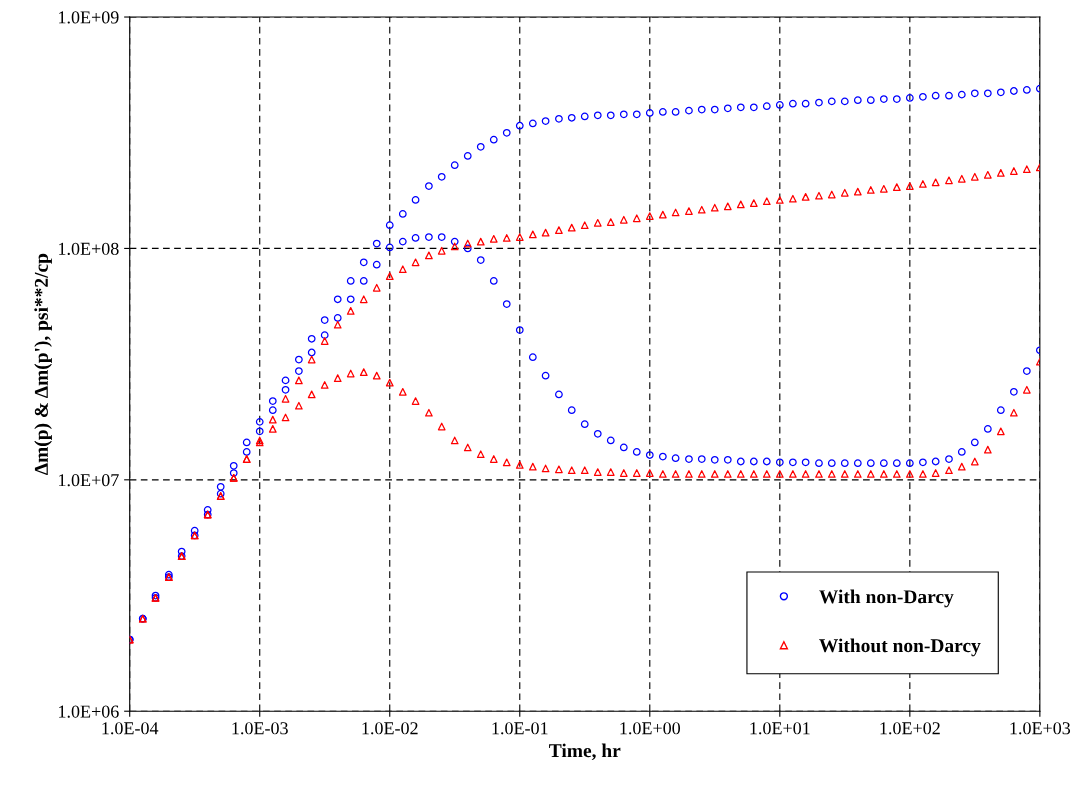 The height and width of the screenshot is (792, 1090). I want to click on y-tick-label: 1.0E+06, so click(89, 711).